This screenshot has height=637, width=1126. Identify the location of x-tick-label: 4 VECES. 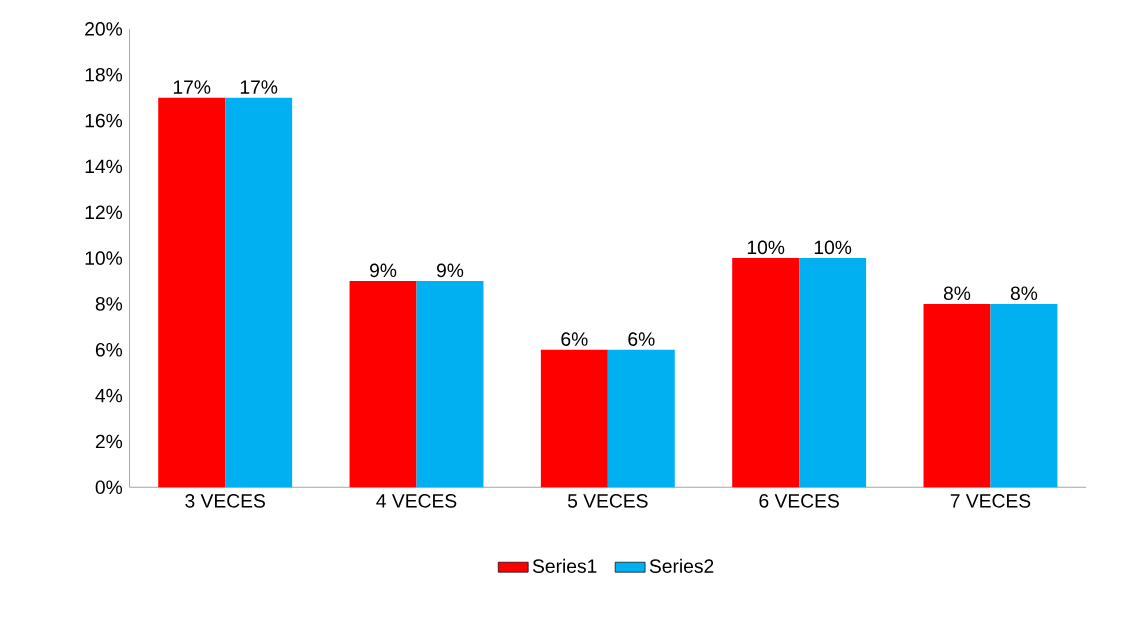
(416, 501).